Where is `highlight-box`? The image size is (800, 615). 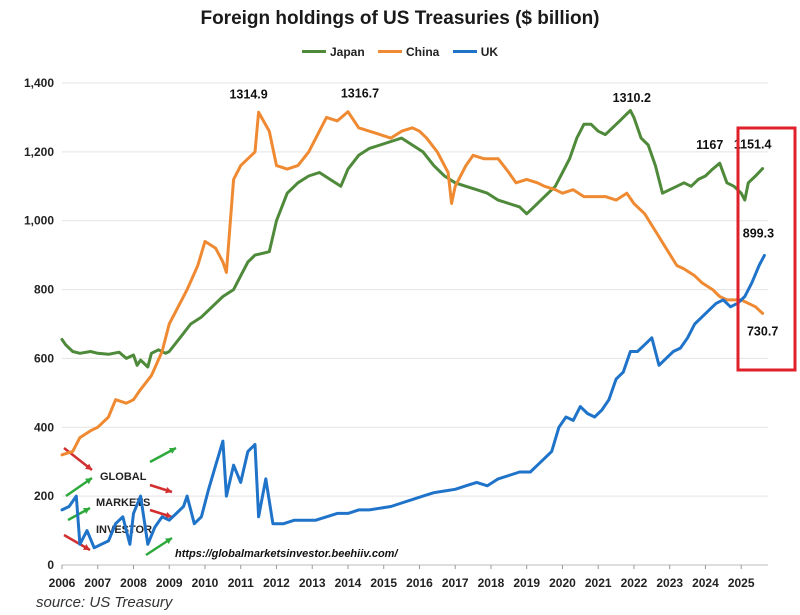
highlight-box is located at coordinates (766, 249).